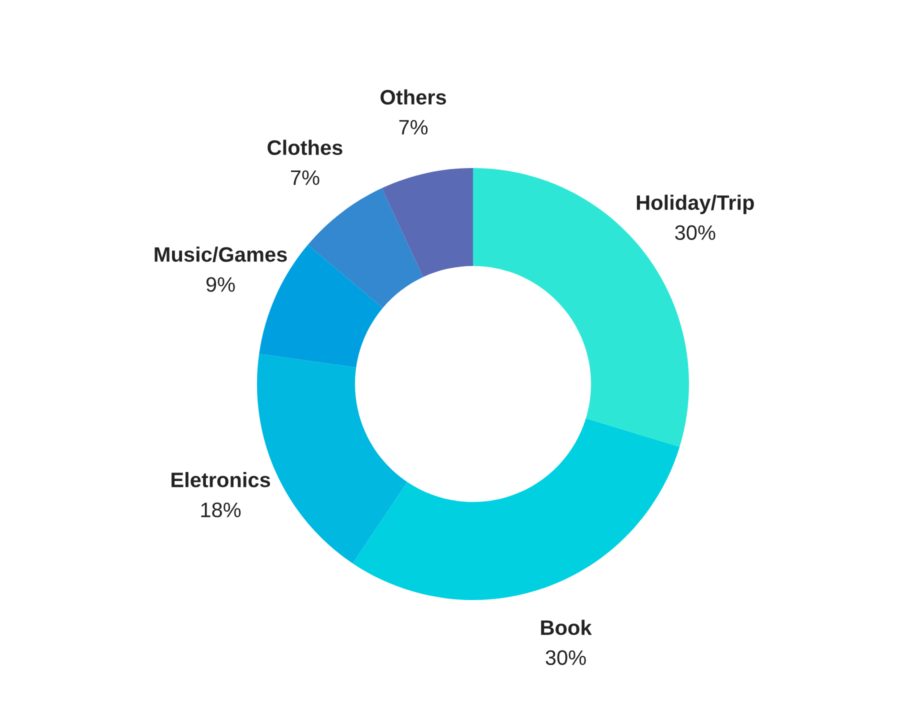 This screenshot has width=923, height=719. What do you see at coordinates (413, 97) in the screenshot?
I see `slice-label: Others` at bounding box center [413, 97].